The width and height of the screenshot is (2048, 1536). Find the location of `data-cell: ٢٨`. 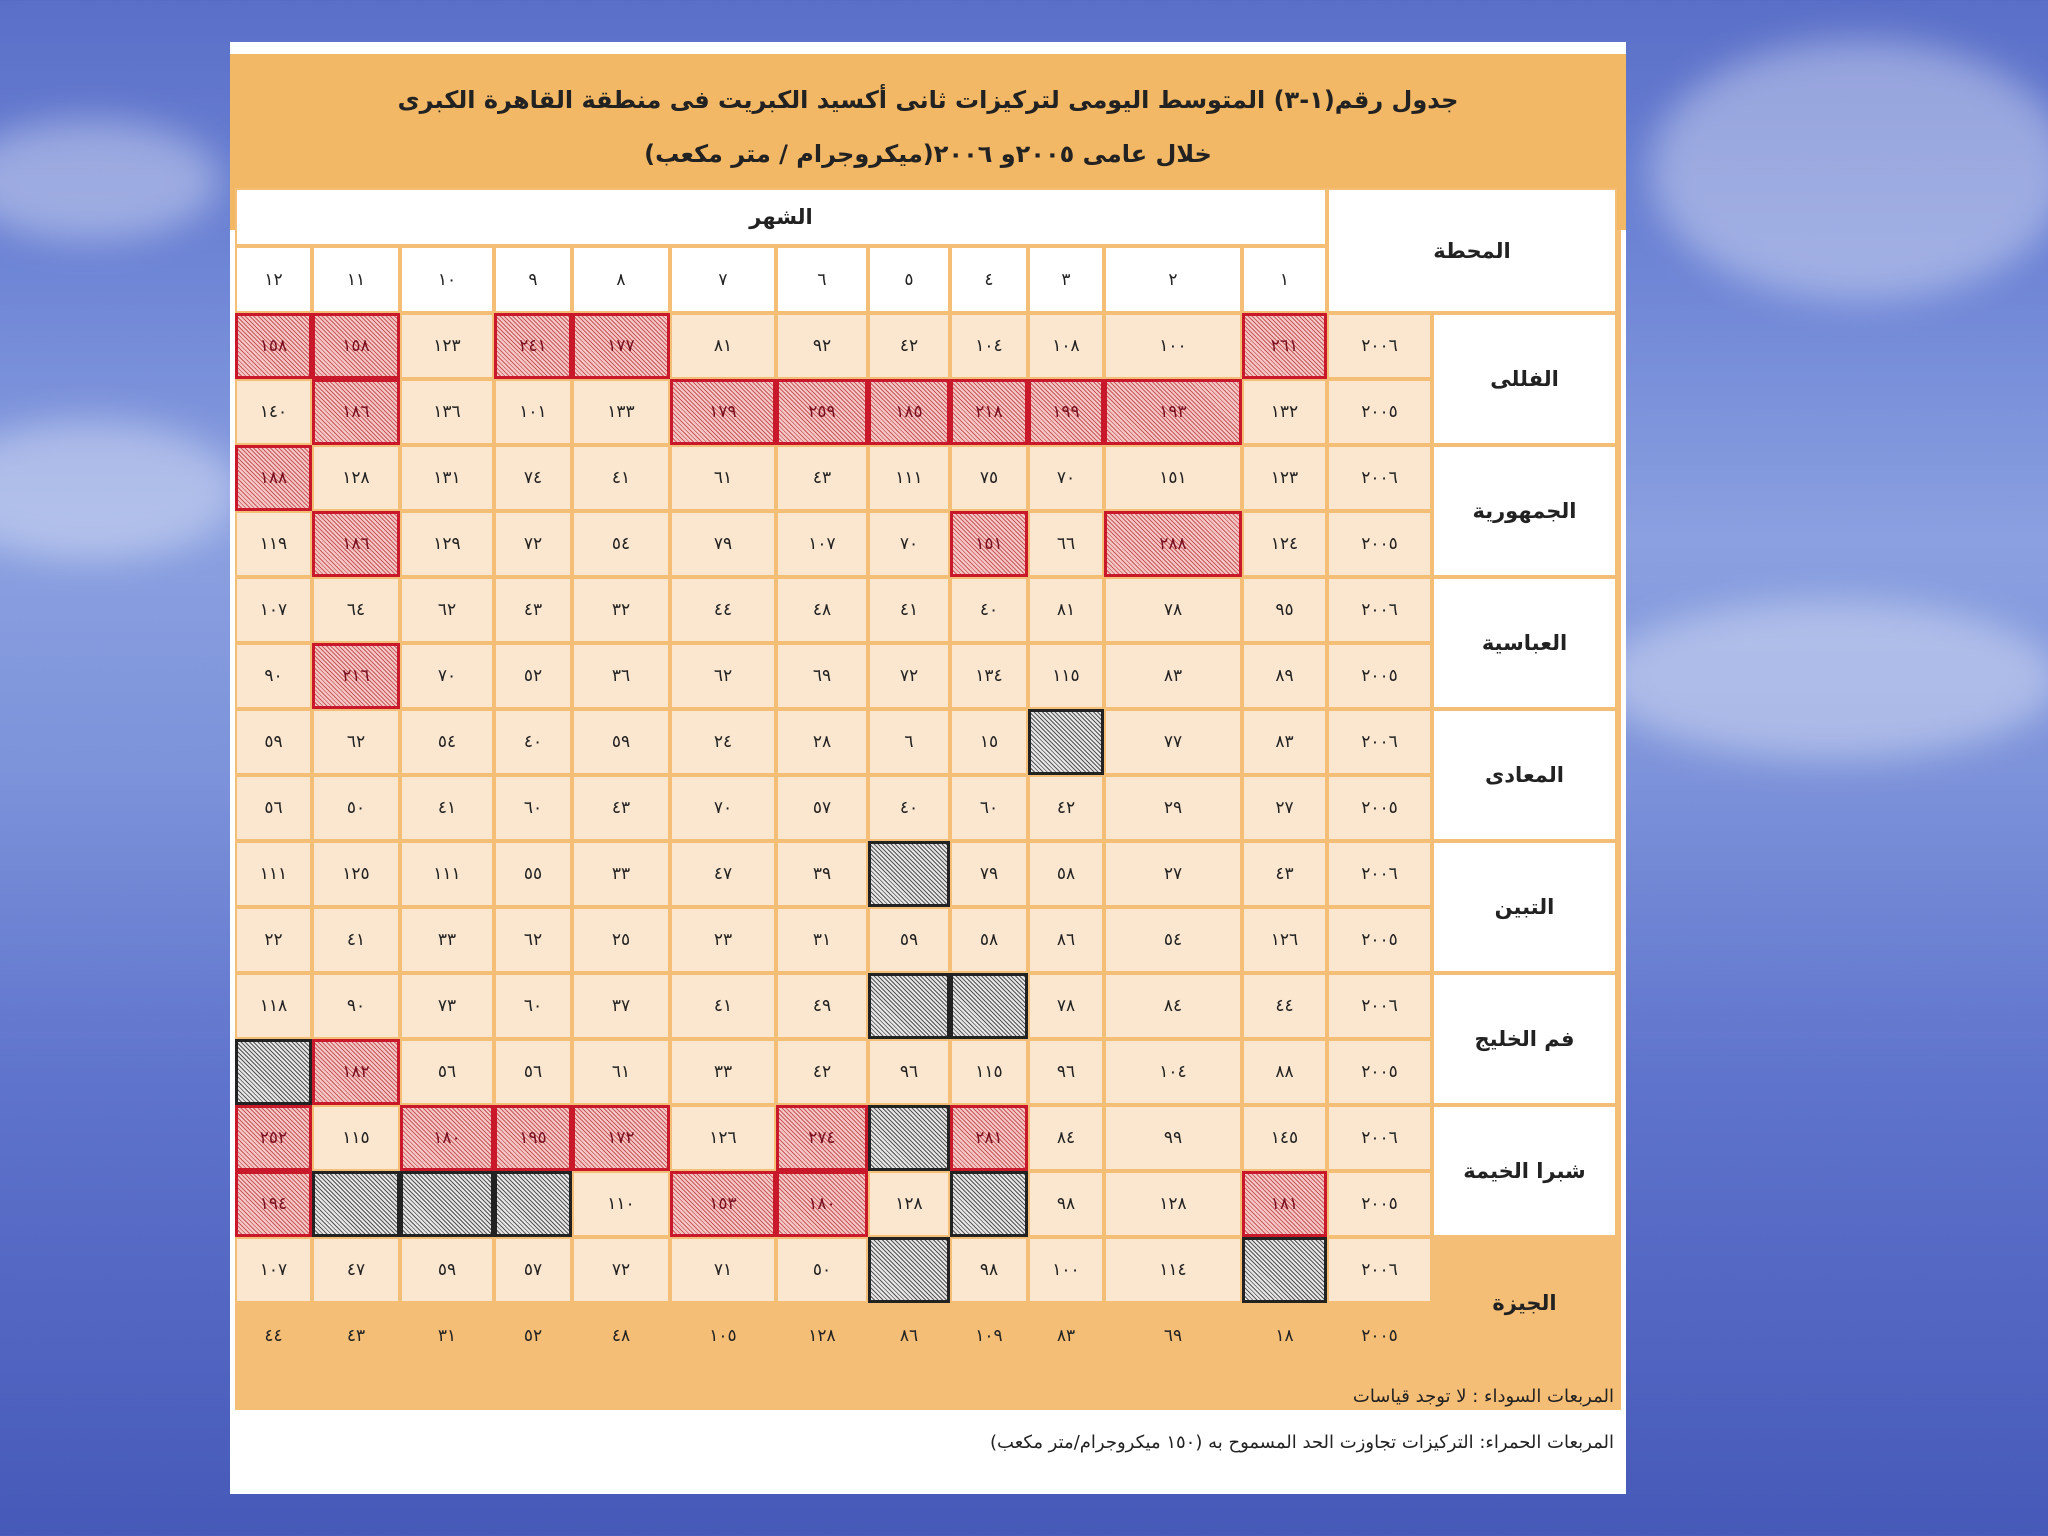

data-cell: ٢٨ is located at coordinates (822, 742).